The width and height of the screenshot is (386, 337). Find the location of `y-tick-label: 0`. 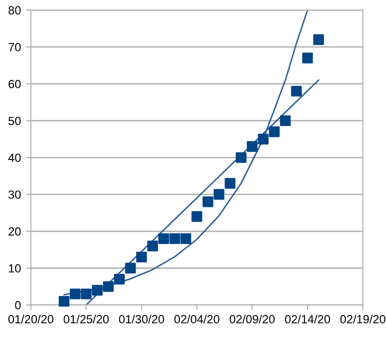

y-tick-label: 0 is located at coordinates (18, 305).